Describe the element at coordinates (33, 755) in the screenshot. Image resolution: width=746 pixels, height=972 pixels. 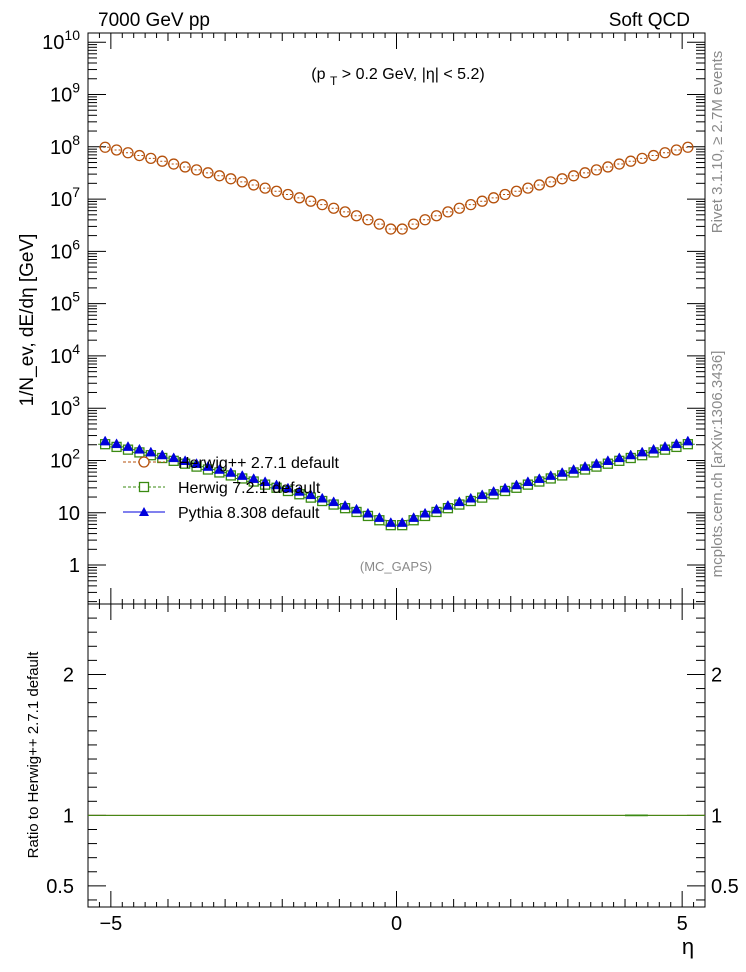
I see `ratio-y-axis-title: Ratio to Herwig++ 2.7.1 default` at that location.